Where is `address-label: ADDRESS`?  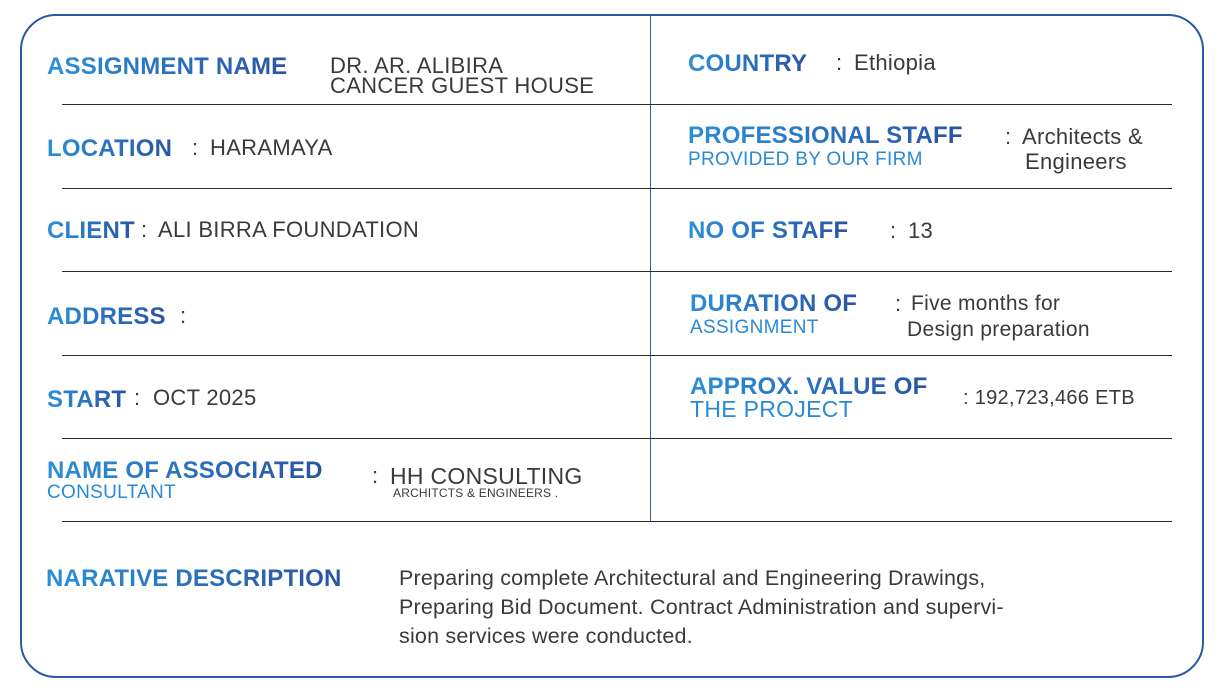 address-label: ADDRESS is located at coordinates (106, 316).